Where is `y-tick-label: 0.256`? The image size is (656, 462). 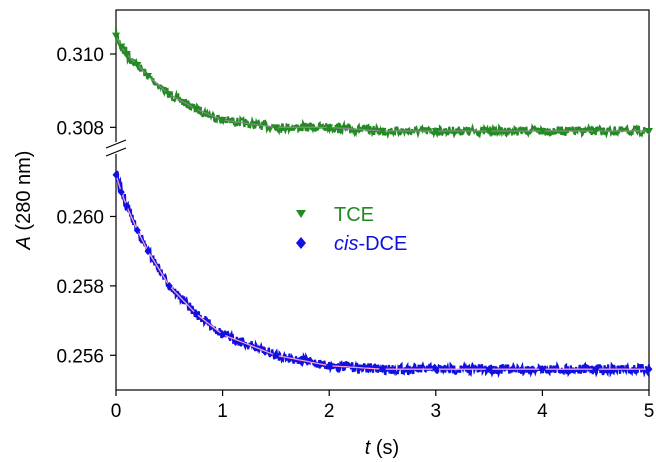
y-tick-label: 0.256 is located at coordinates (80, 356).